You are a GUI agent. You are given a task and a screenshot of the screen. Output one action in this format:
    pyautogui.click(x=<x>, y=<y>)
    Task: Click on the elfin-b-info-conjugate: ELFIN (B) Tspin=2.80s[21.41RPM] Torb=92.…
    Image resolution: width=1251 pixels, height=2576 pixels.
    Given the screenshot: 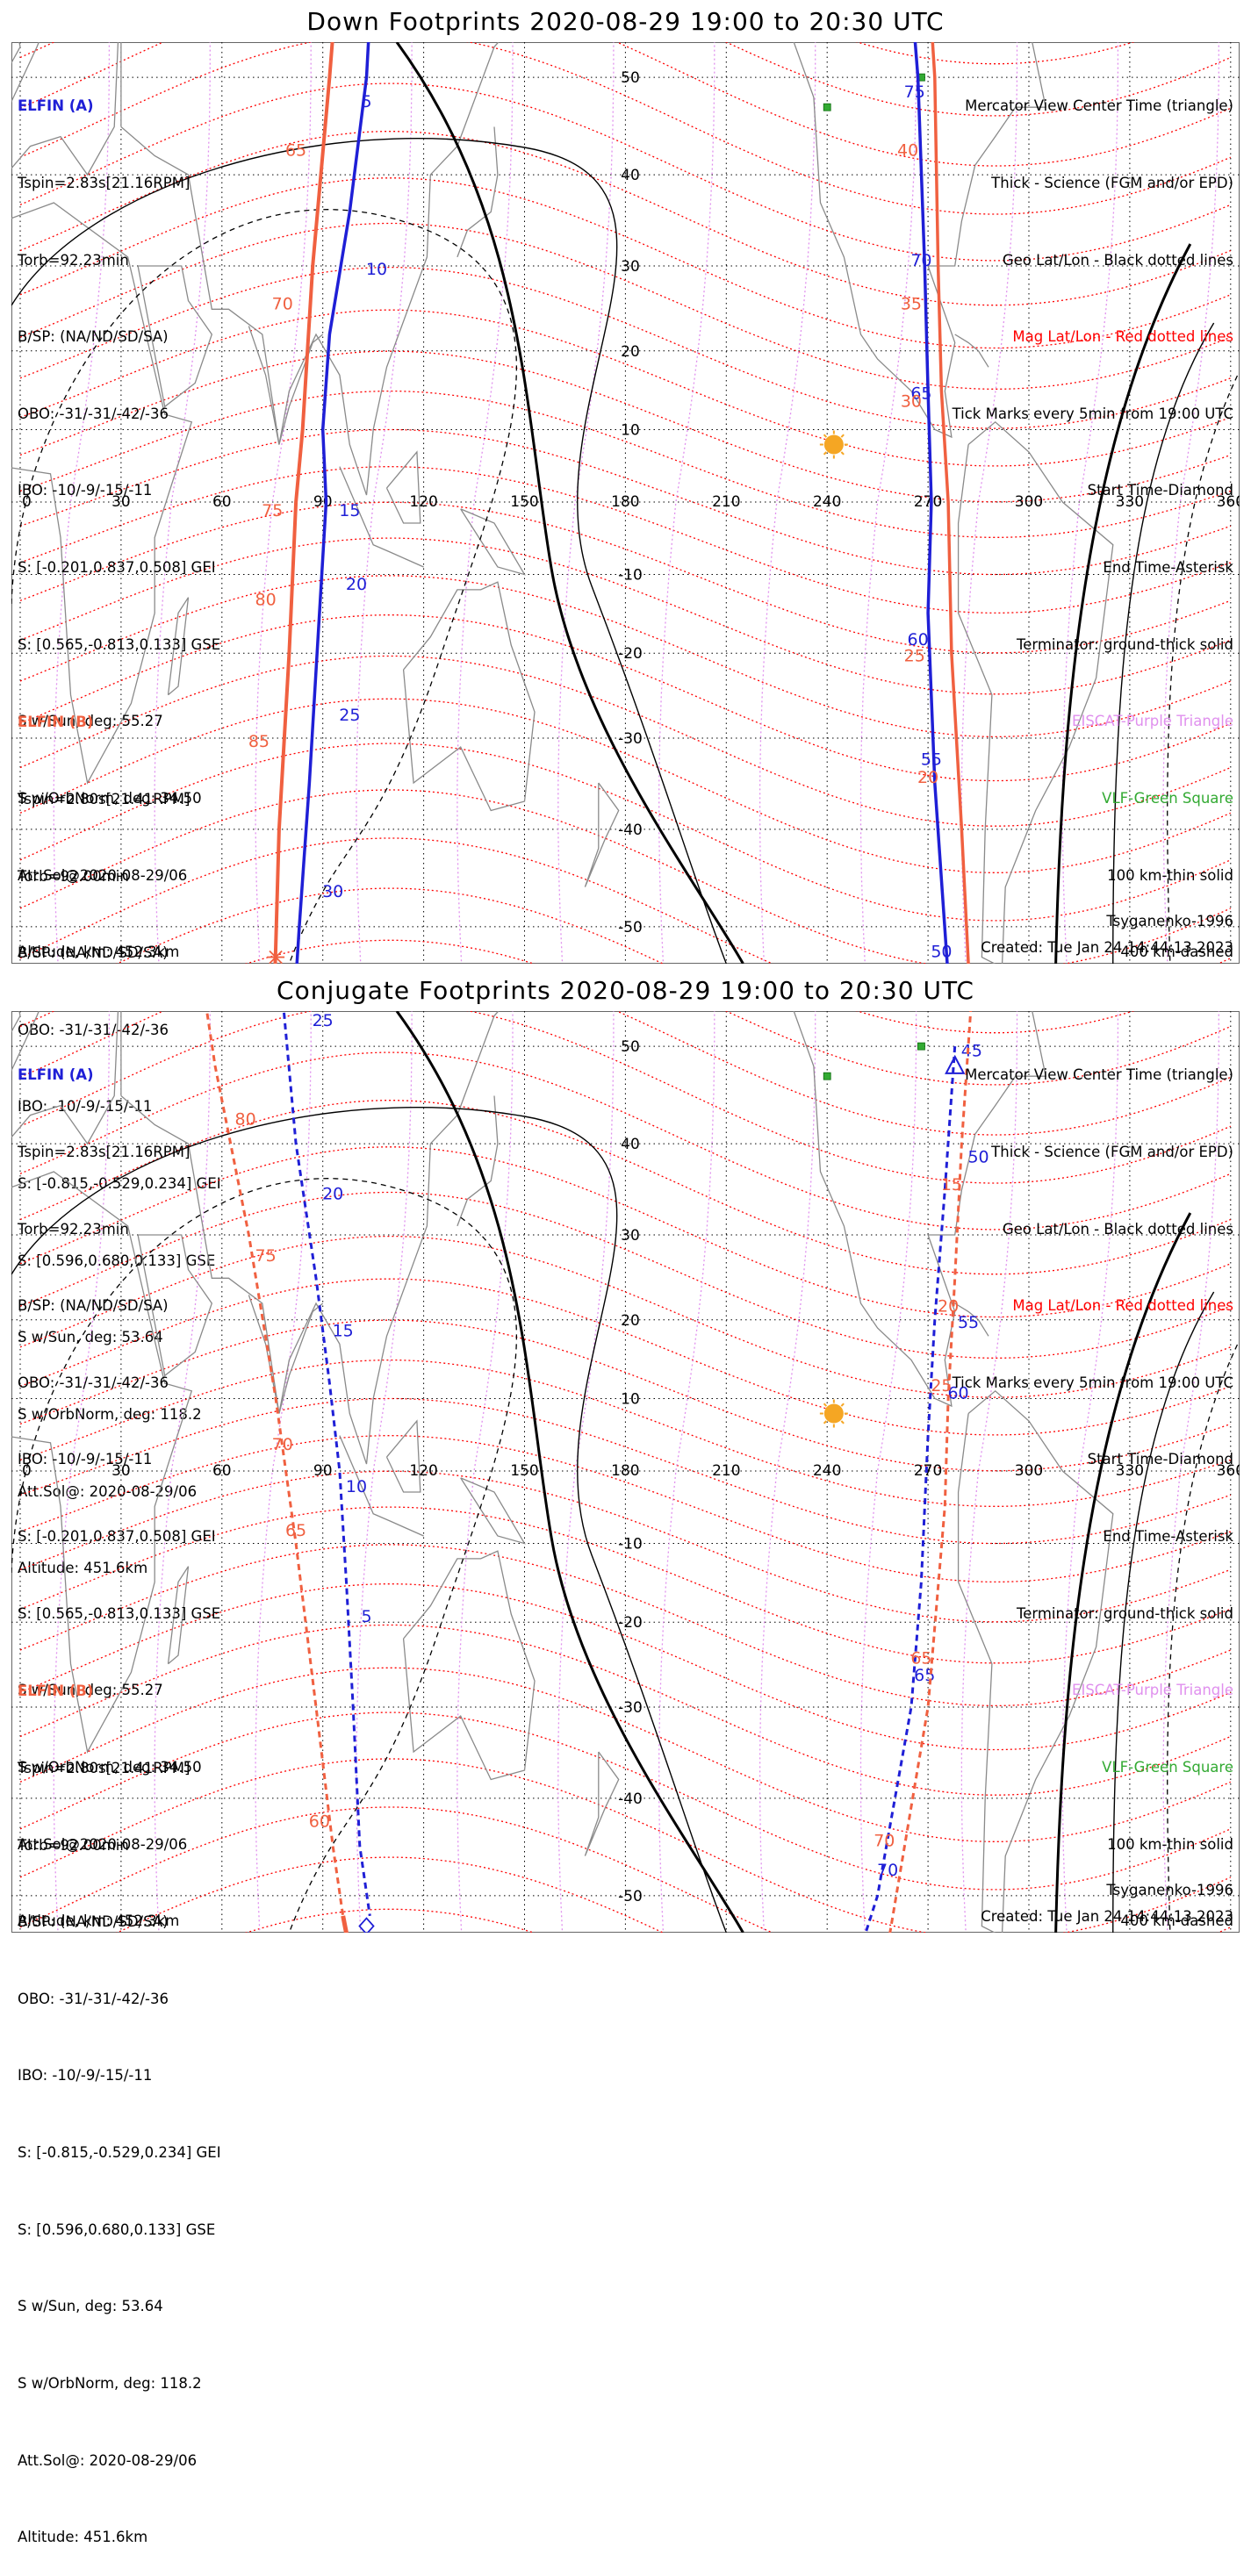 What is the action you would take?
    pyautogui.click(x=120, y=2102)
    